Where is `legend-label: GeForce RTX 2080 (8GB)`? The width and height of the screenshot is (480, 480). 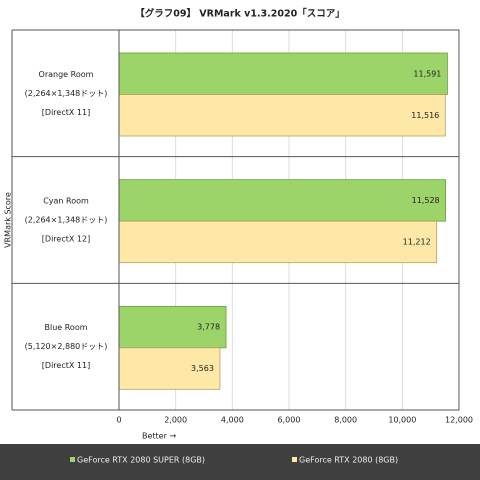
legend-label: GeForce RTX 2080 (8GB) is located at coordinates (348, 460).